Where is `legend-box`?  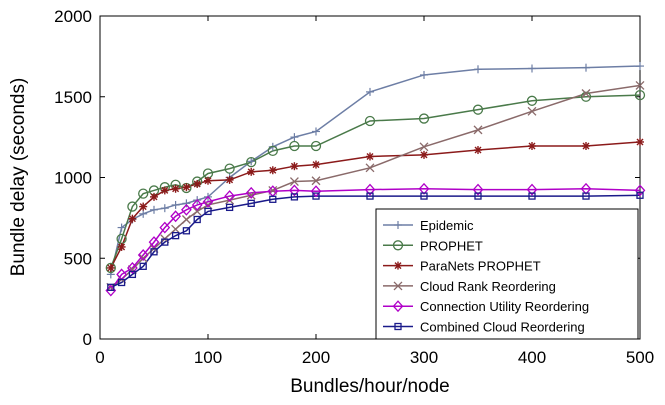 legend-box is located at coordinates (507, 274).